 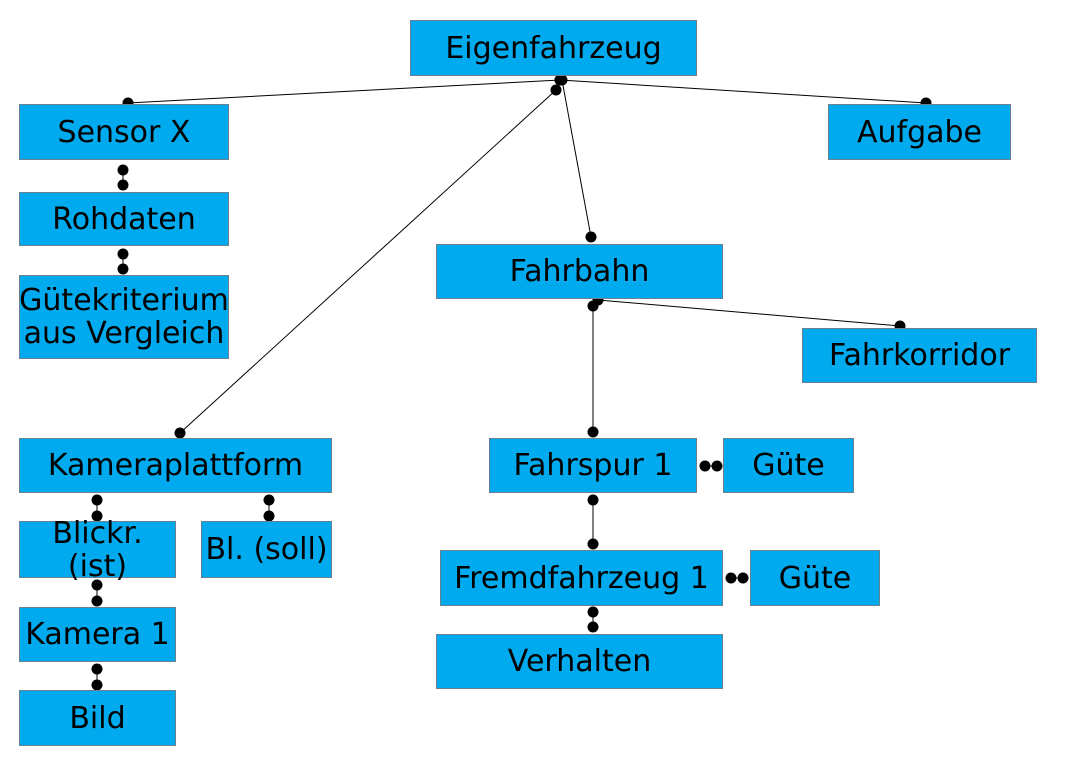 I want to click on edge-endpoint-target-rohdaten-guetekriterium, so click(x=123, y=269).